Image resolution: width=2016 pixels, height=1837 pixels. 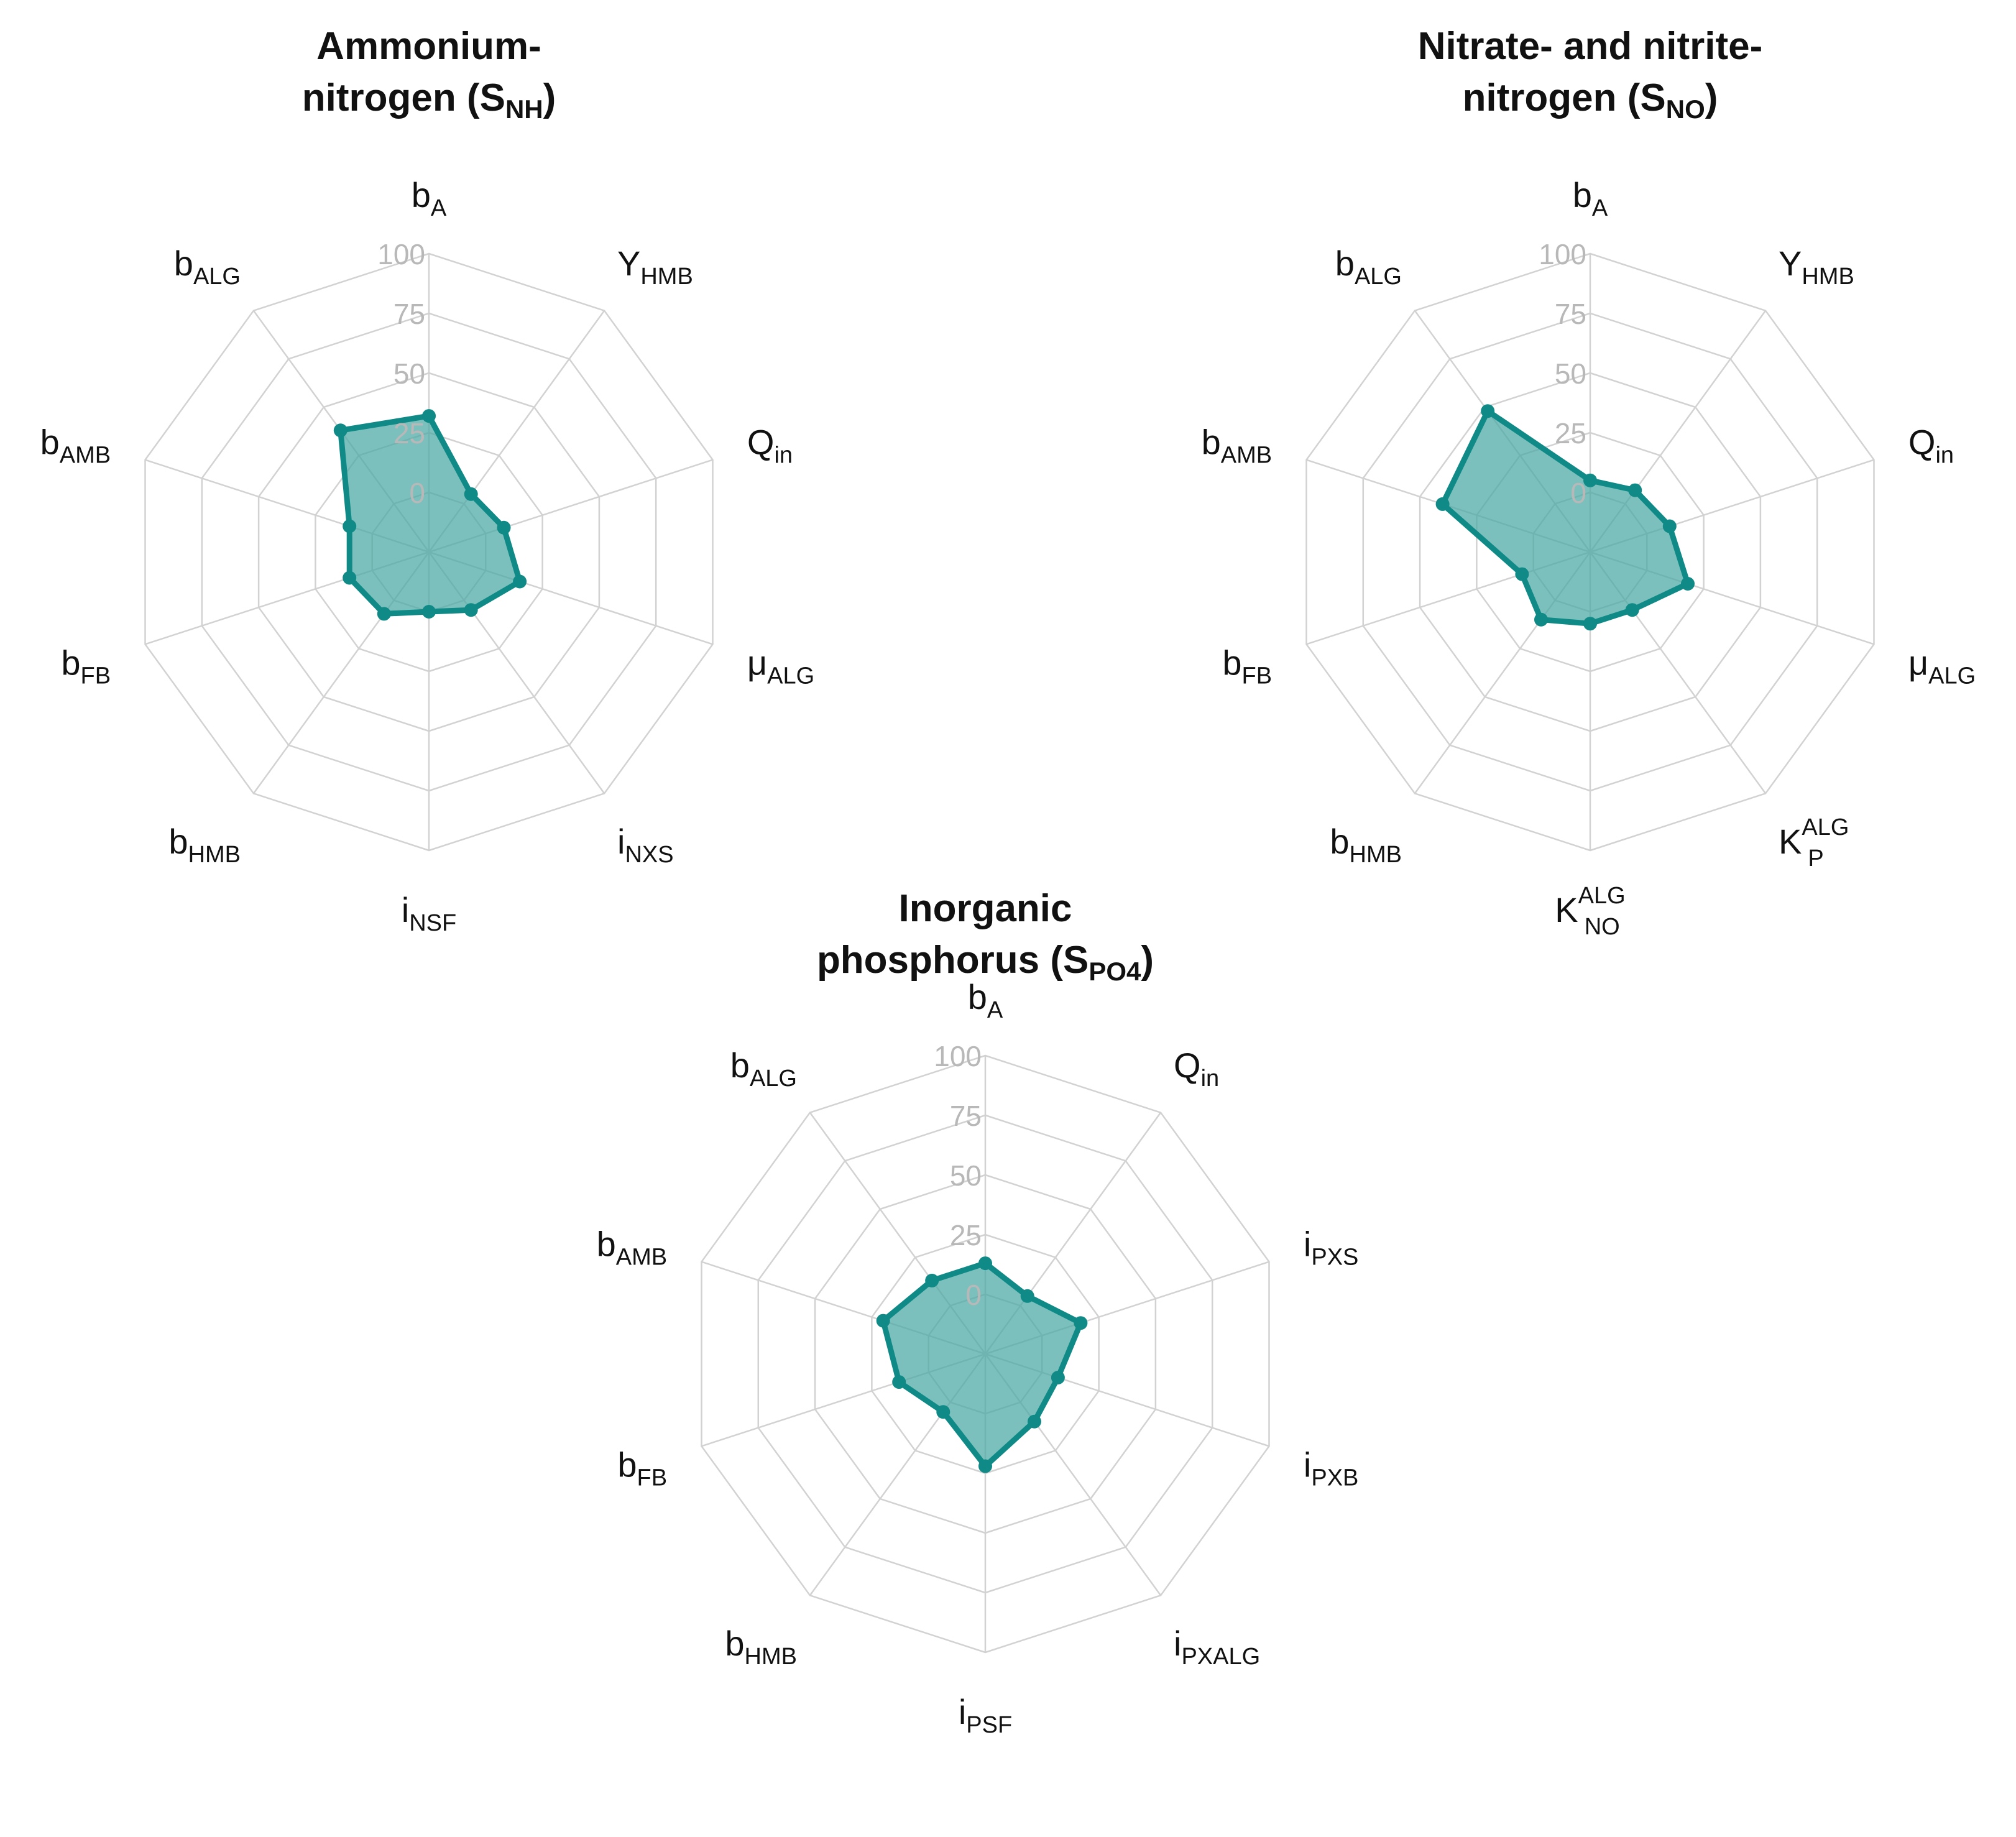 What do you see at coordinates (985, 962) in the screenshot?
I see `chart-title-line-2: phosphorus (SPO4)` at bounding box center [985, 962].